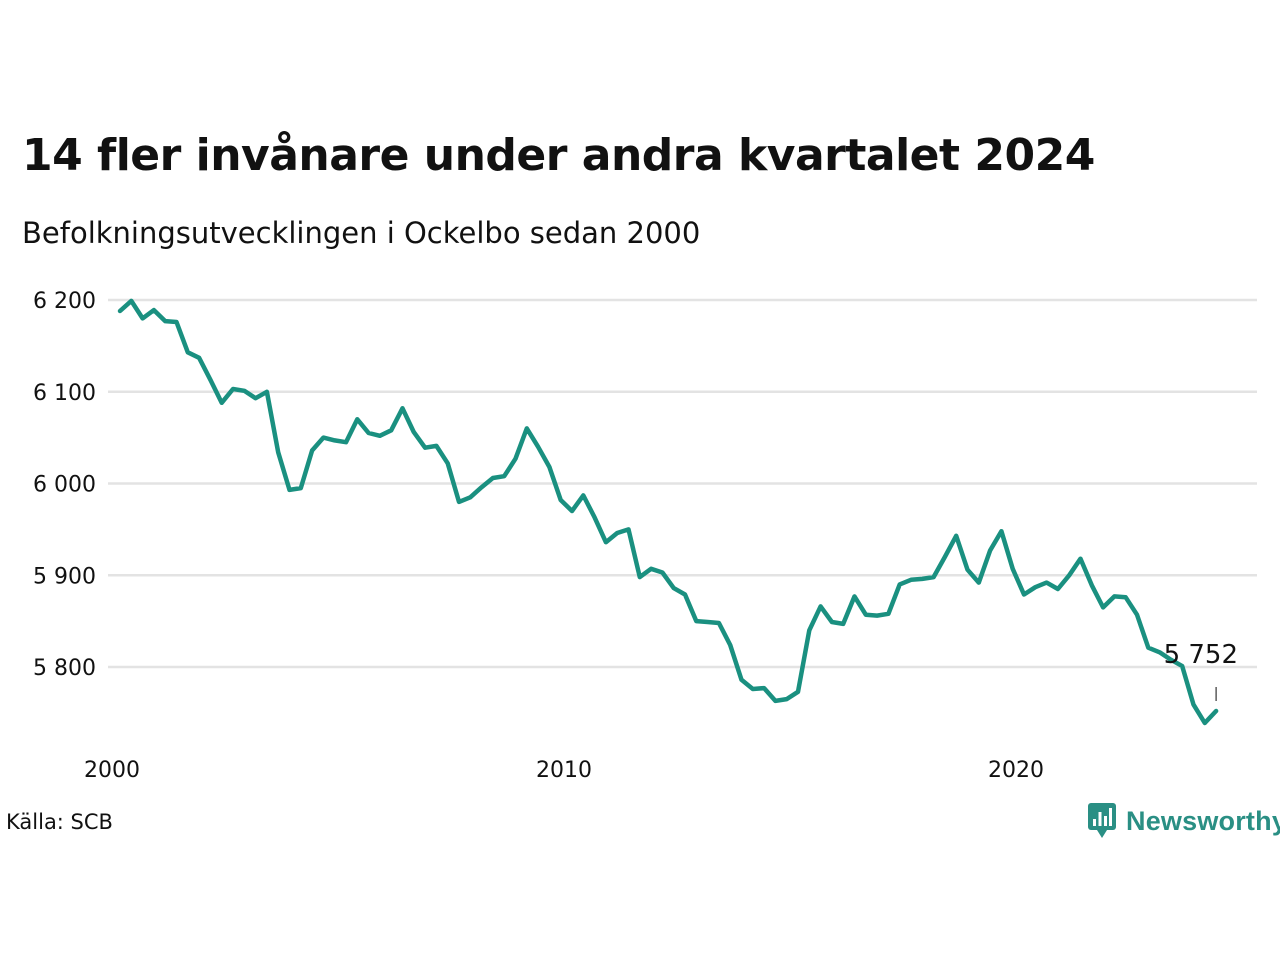 Image resolution: width=1280 pixels, height=960 pixels. Describe the element at coordinates (1203, 820) in the screenshot. I see `brand-name: Newsworthy` at that location.